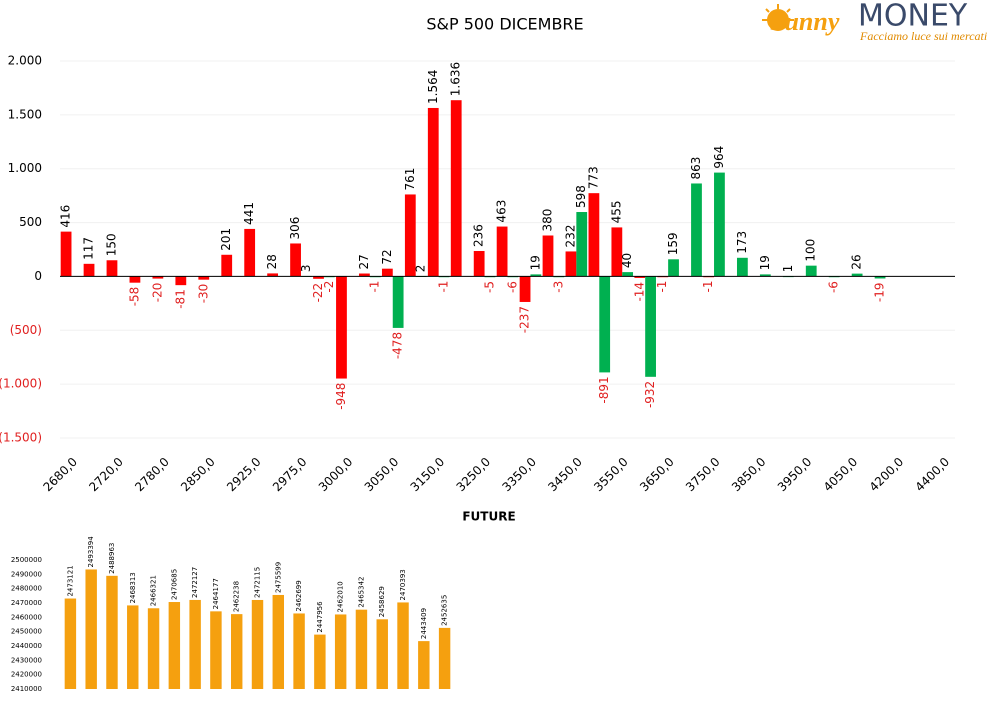 This screenshot has width=998, height=701. I want to click on data-label: 2470685, so click(174, 584).